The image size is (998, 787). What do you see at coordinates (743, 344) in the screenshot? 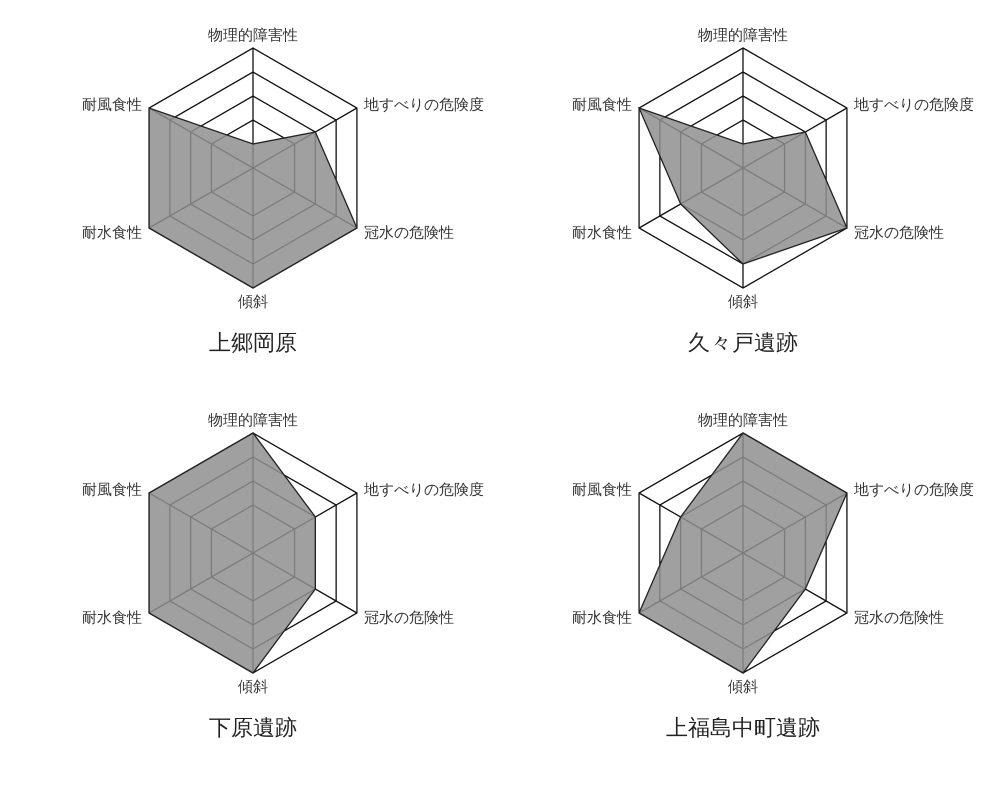
I see `text: 久々戸遺跡` at bounding box center [743, 344].